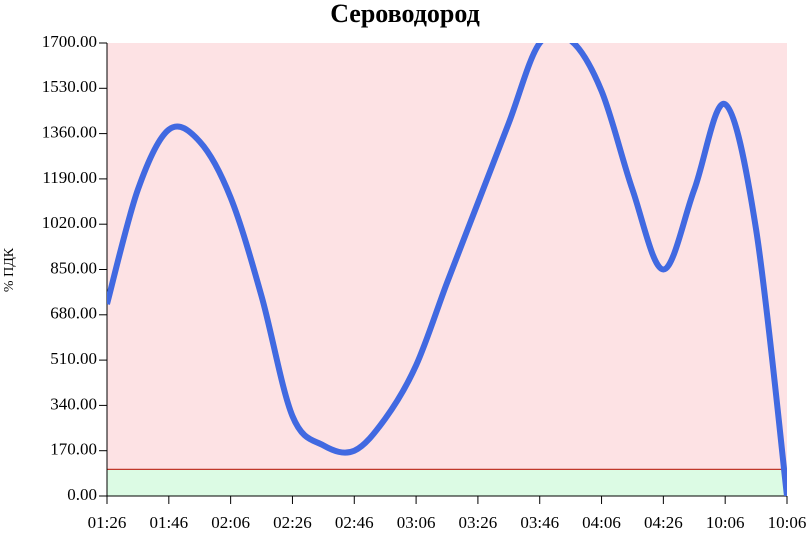 Image resolution: width=809 pixels, height=539 pixels. Describe the element at coordinates (9, 269) in the screenshot. I see `y-axis-label: % ПДК` at that location.